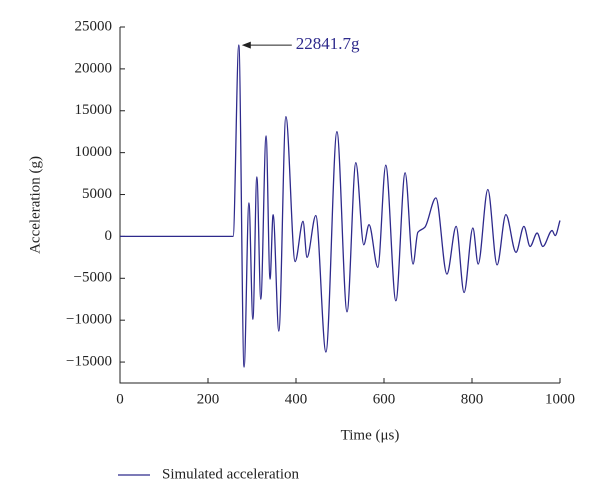 This screenshot has height=503, width=600. What do you see at coordinates (370, 435) in the screenshot?
I see `x-axis-label: Time (μs)` at bounding box center [370, 435].